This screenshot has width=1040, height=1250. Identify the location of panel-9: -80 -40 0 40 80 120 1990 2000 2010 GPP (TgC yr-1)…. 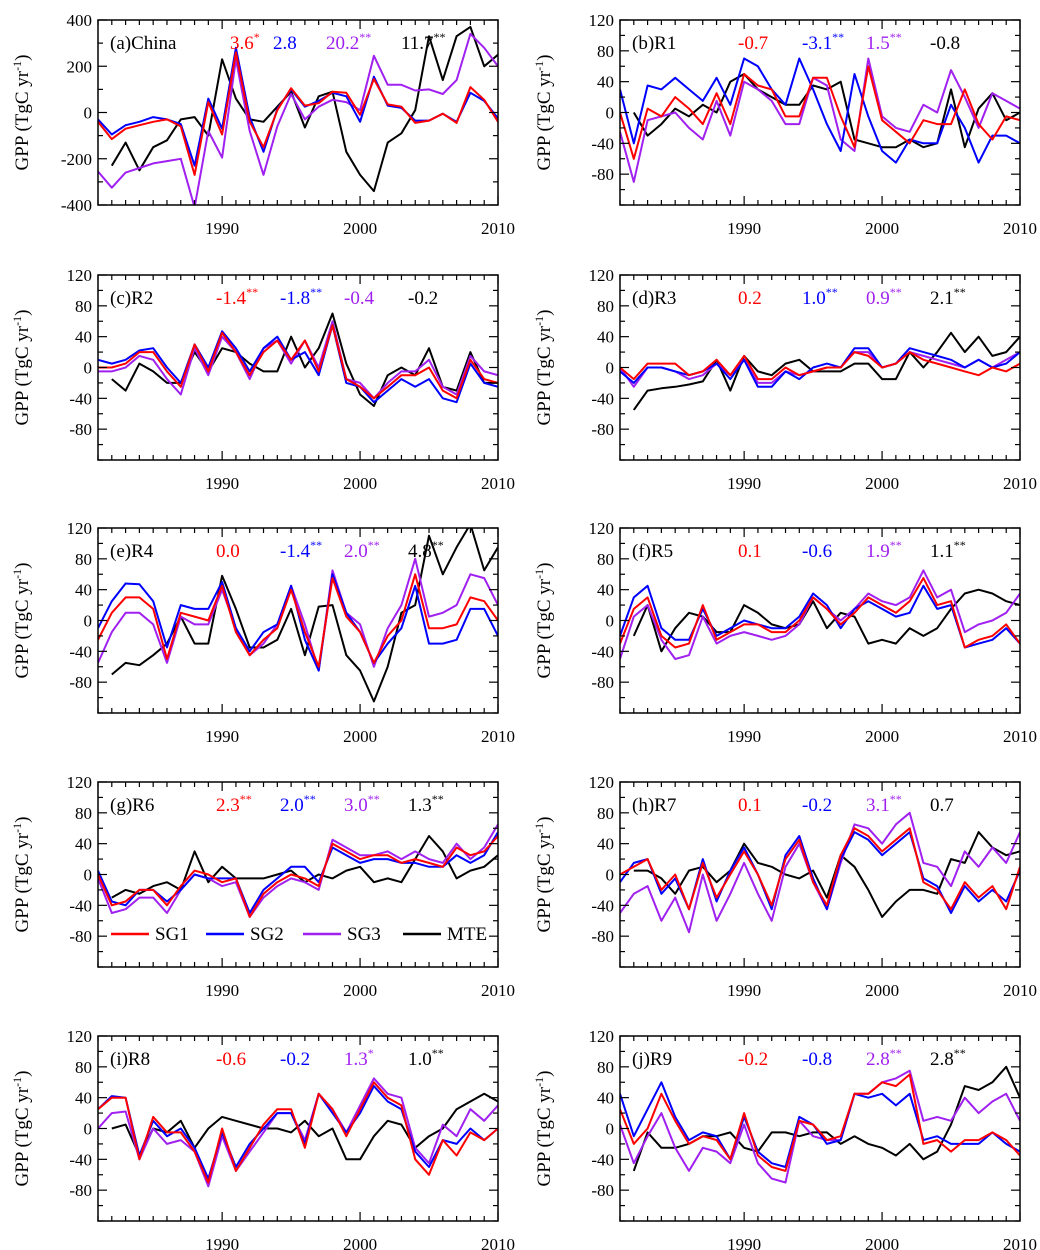
(262, 1138).